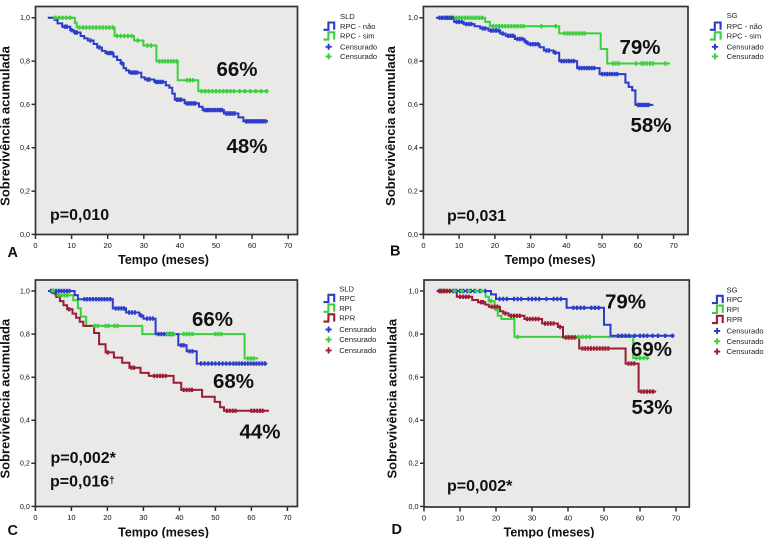 The width and height of the screenshot is (768, 538). What do you see at coordinates (476, 216) in the screenshot?
I see `svg-text: p=0,031` at bounding box center [476, 216].